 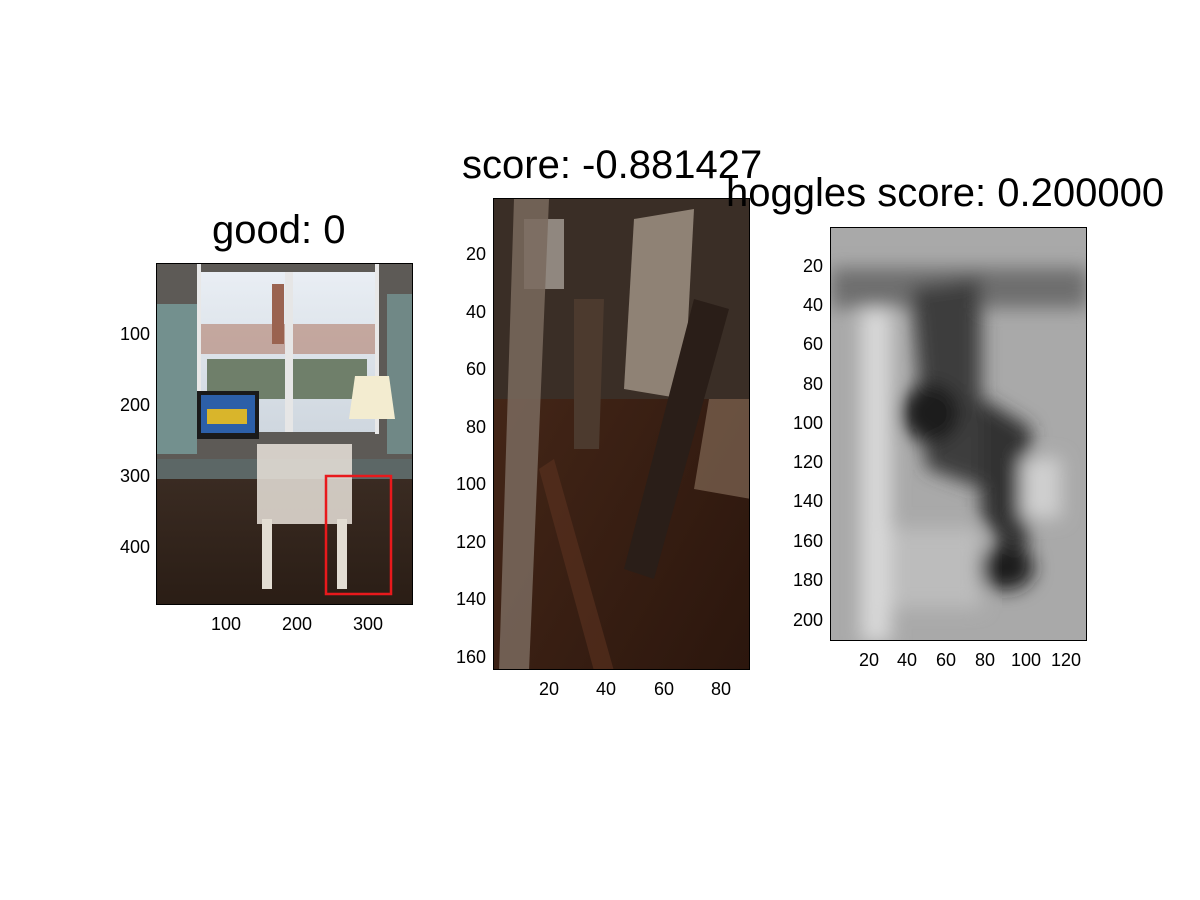 What do you see at coordinates (226, 624) in the screenshot?
I see `panel1-x-tick: 100` at bounding box center [226, 624].